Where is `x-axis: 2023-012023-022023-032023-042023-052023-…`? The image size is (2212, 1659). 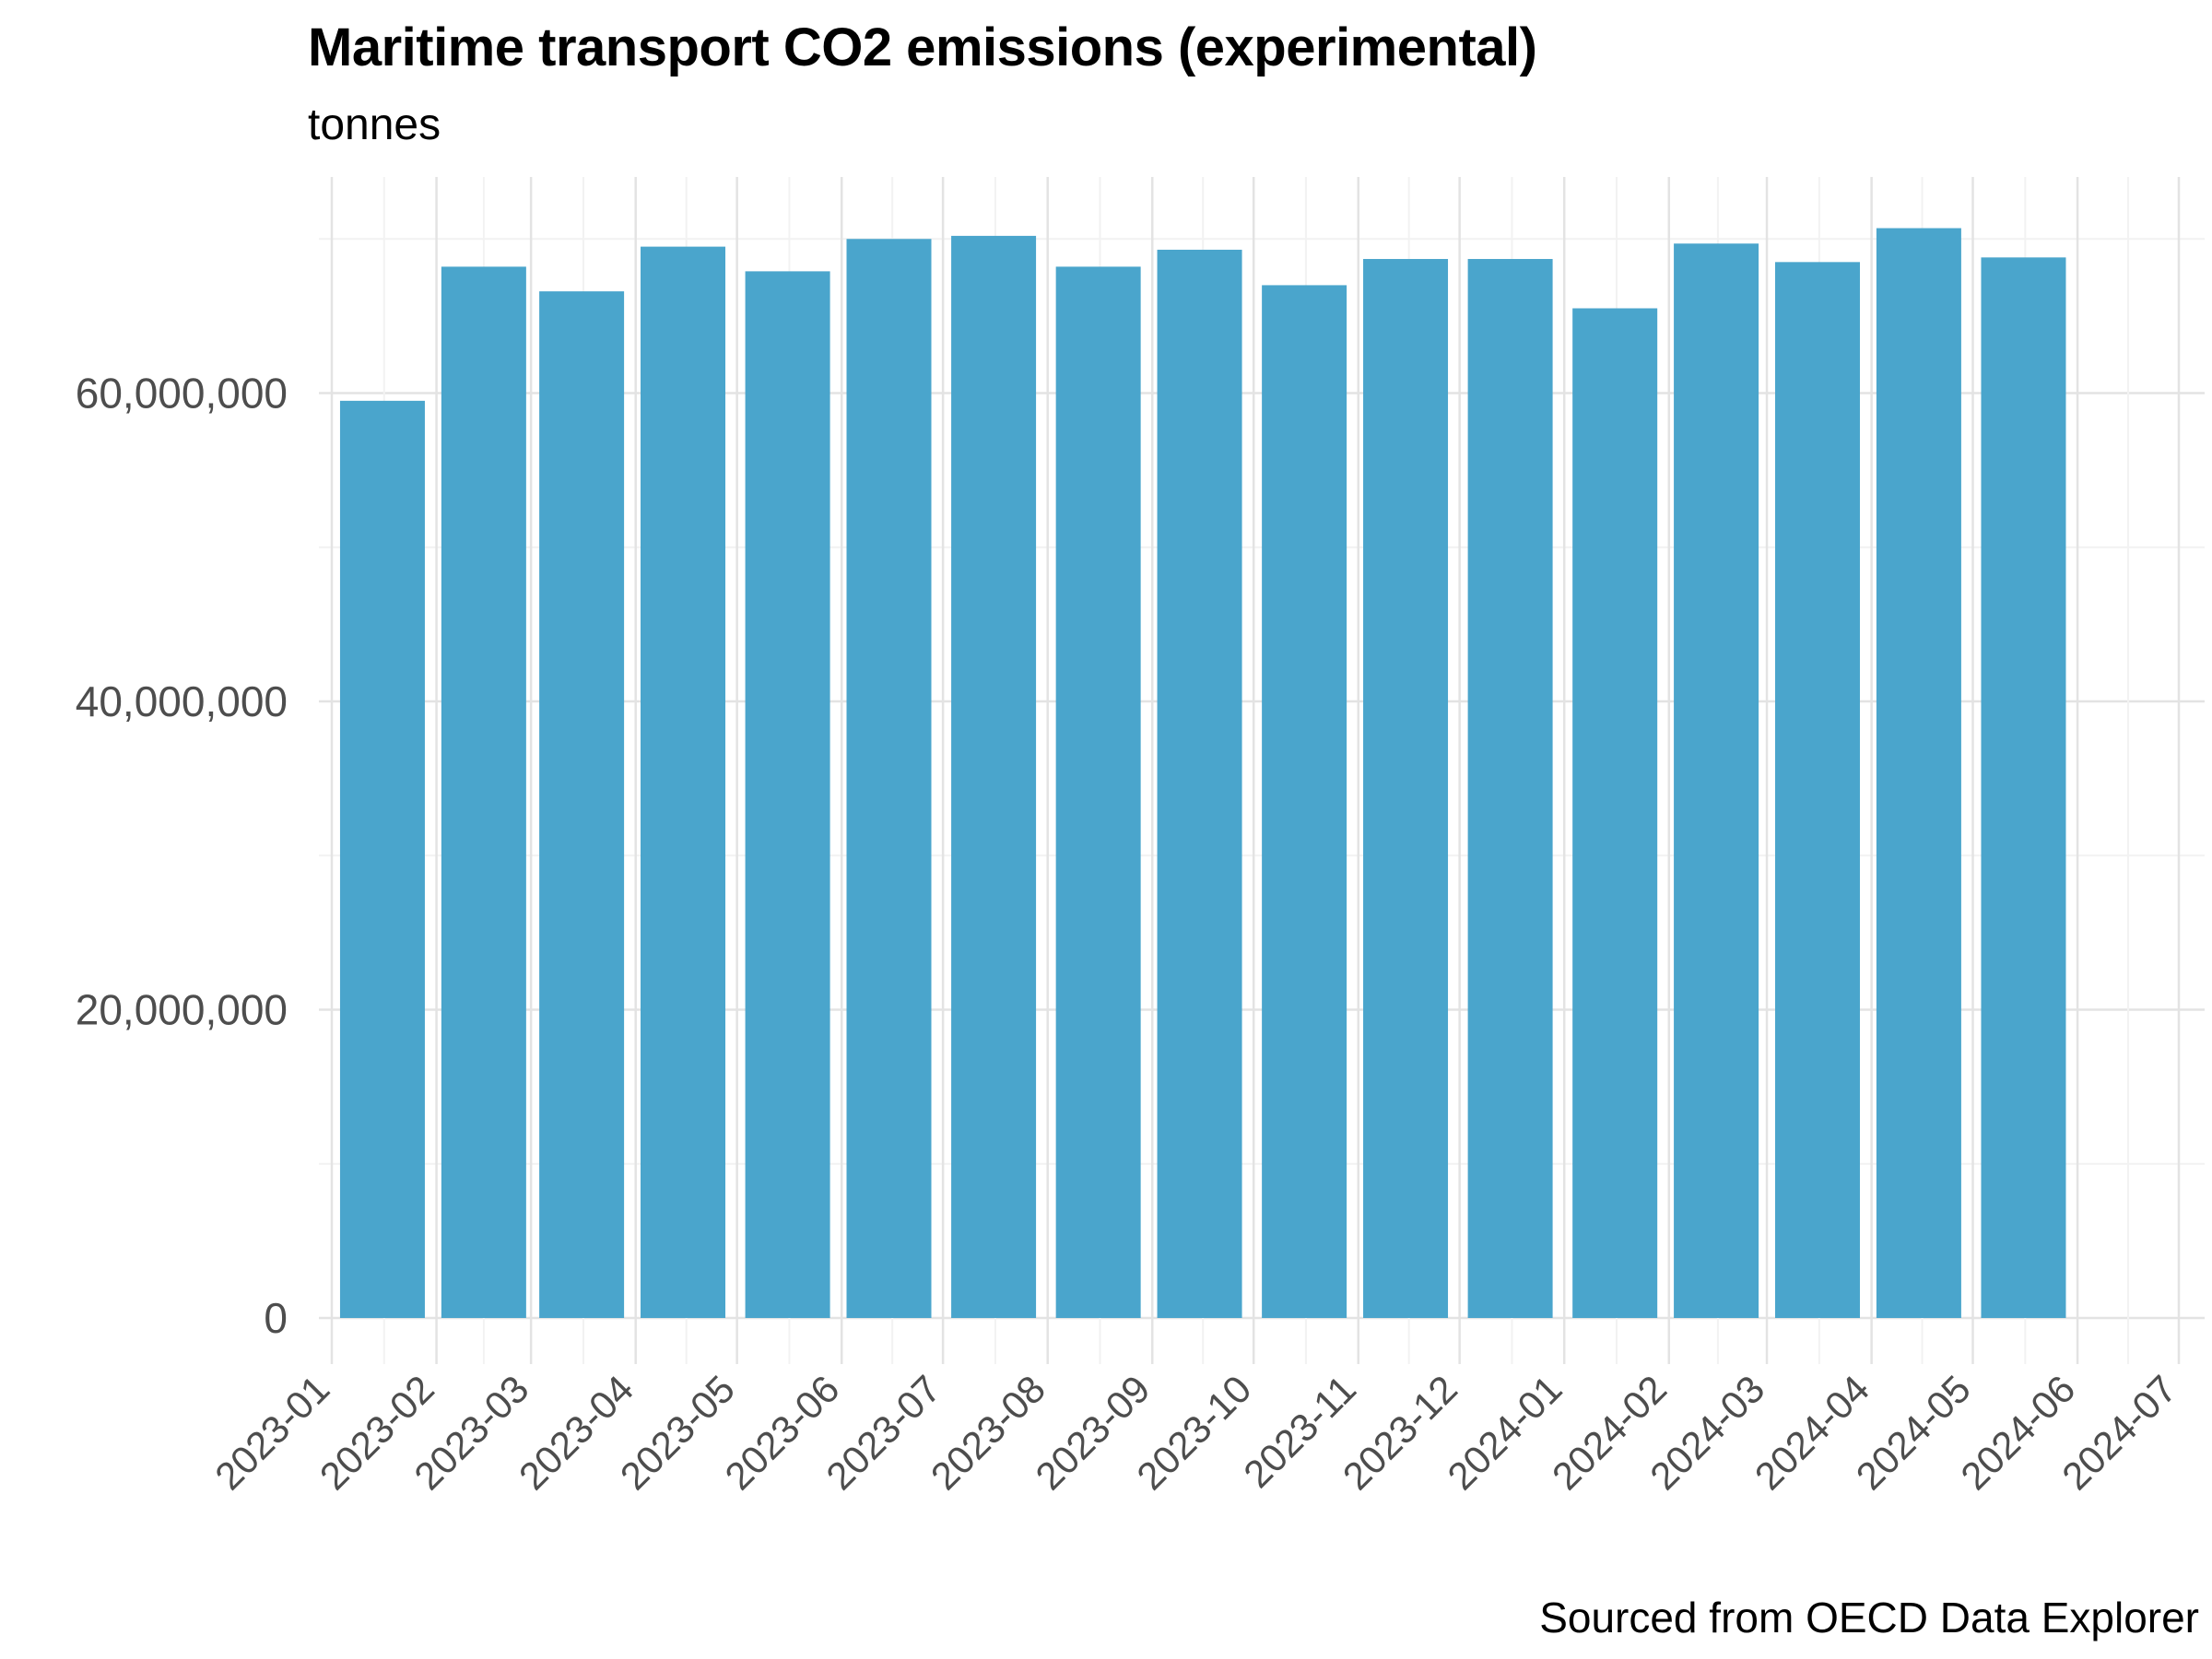
x-axis: 2023-012023-022023-032023-042023-052023-… is located at coordinates (1195, 1432).